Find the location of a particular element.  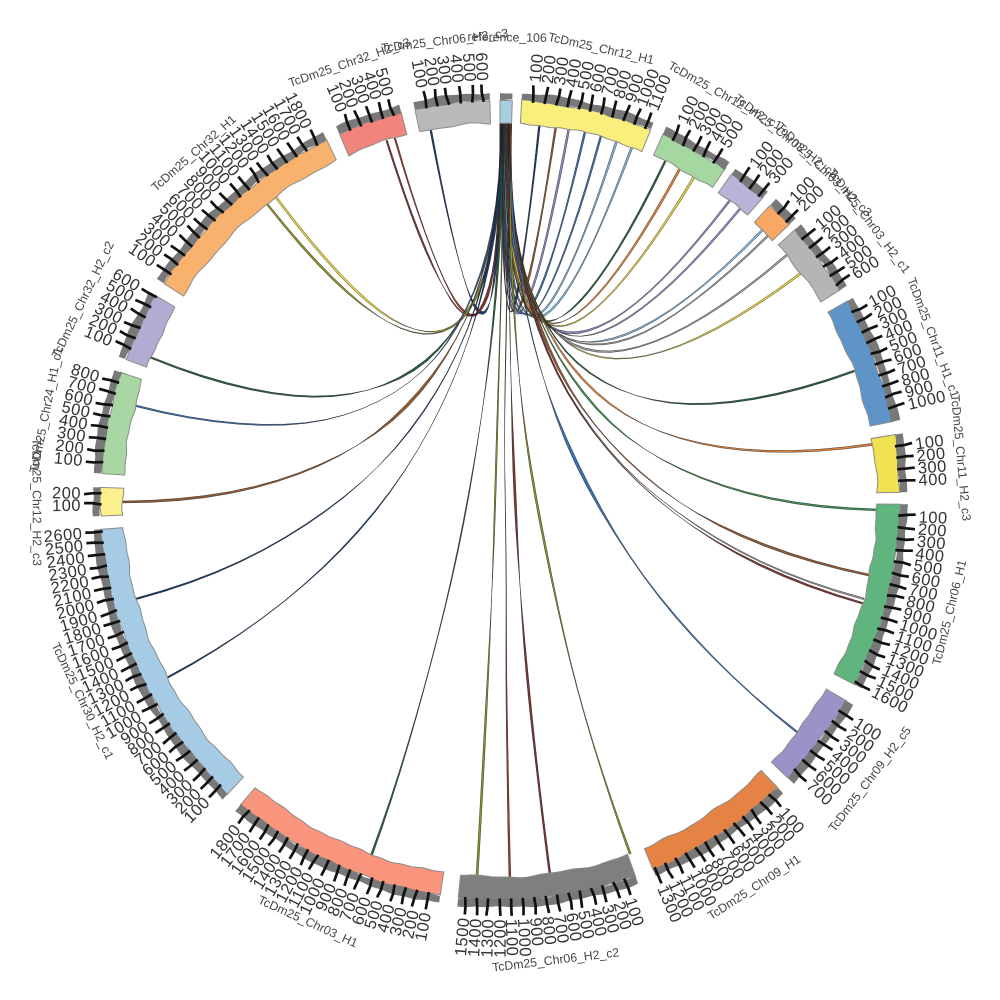

svg-text: 1200 is located at coordinates (501, 938).